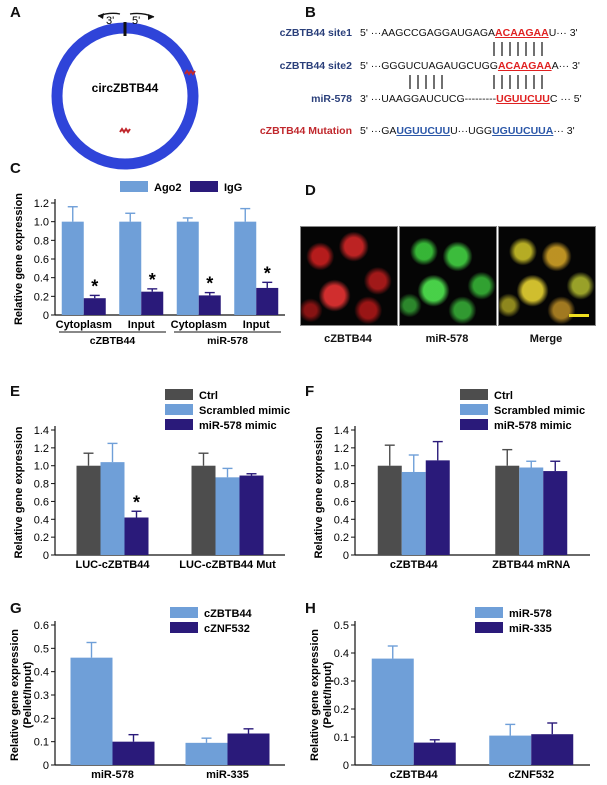 The height and width of the screenshot is (785, 607). Describe the element at coordinates (113, 341) in the screenshot. I see `group-label: cZBTB44` at that location.